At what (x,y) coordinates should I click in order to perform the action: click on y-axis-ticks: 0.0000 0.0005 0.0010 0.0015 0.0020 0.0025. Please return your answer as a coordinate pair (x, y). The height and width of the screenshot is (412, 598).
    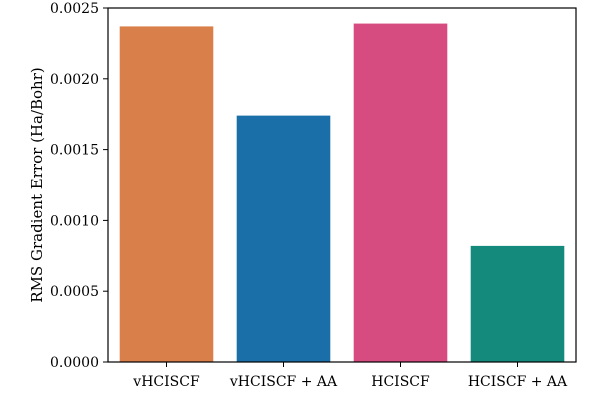
    Looking at the image, I should click on (79, 186).